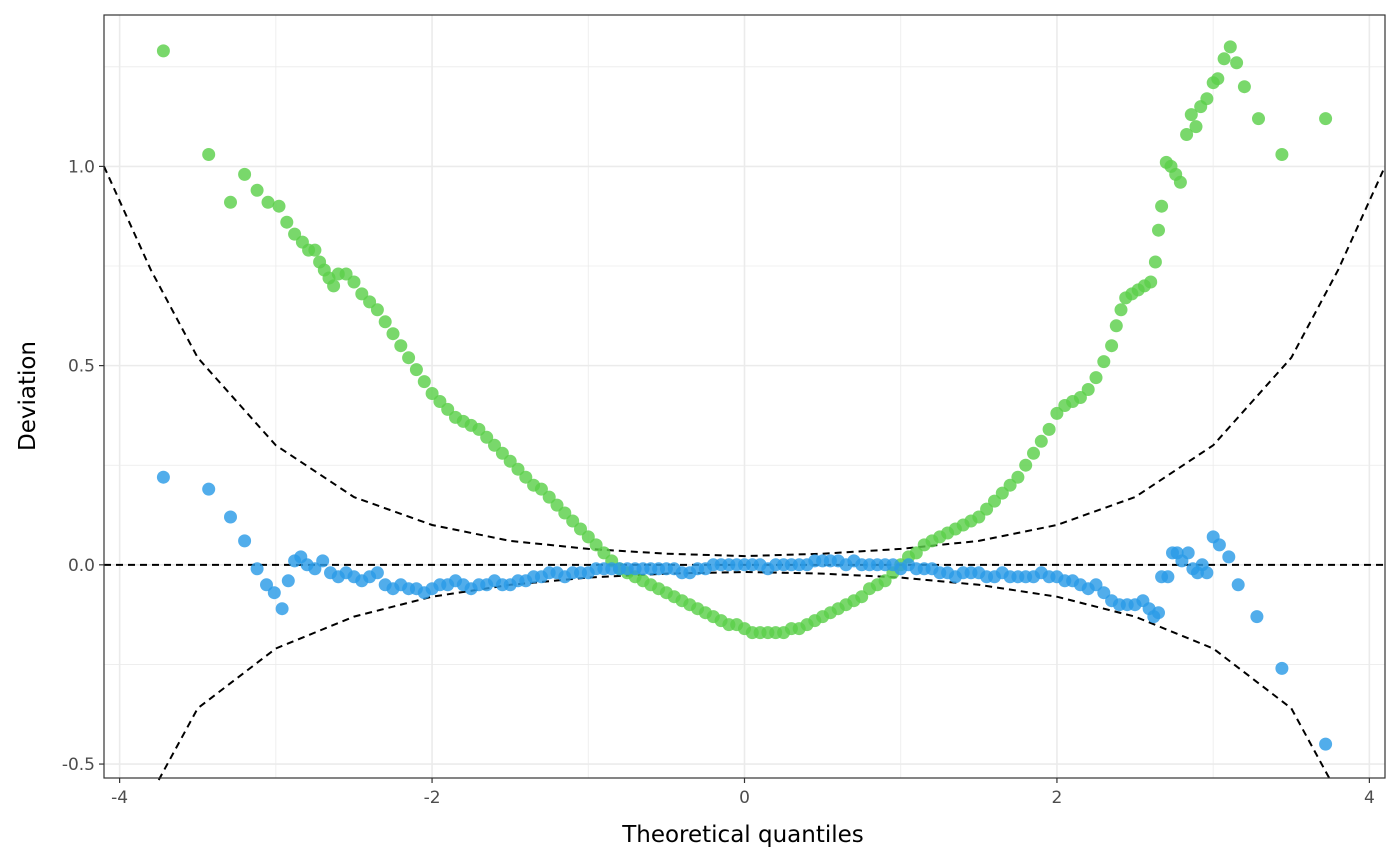  What do you see at coordinates (1057, 798) in the screenshot?
I see `x-tick-label: 2` at bounding box center [1057, 798].